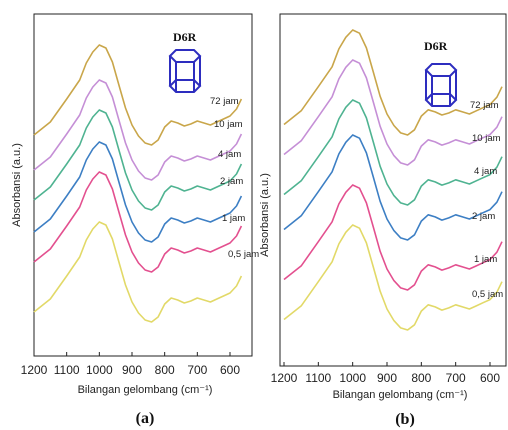  What do you see at coordinates (145, 390) in the screenshot?
I see `x-axis-label-a: Bilangan gelombang (cm⁻¹)` at bounding box center [145, 390].